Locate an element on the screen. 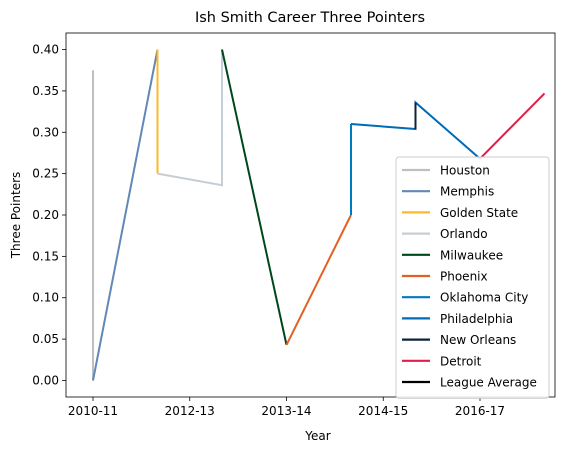 Image resolution: width=579 pixels, height=453 pixels. legend-label: Milwaukee is located at coordinates (471, 255).